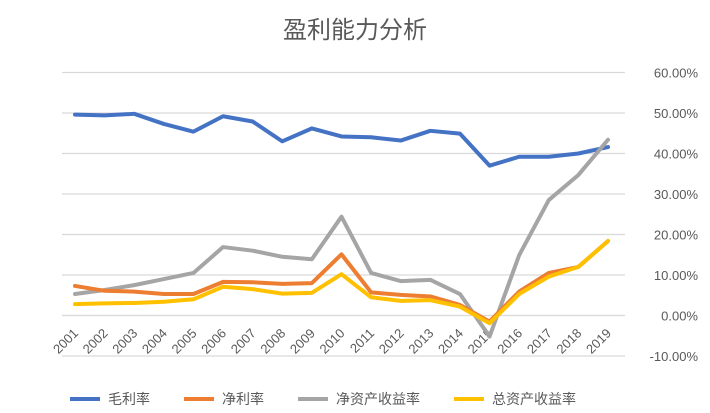  Describe the element at coordinates (598, 341) in the screenshot. I see `x-tick-label: 2019` at that location.